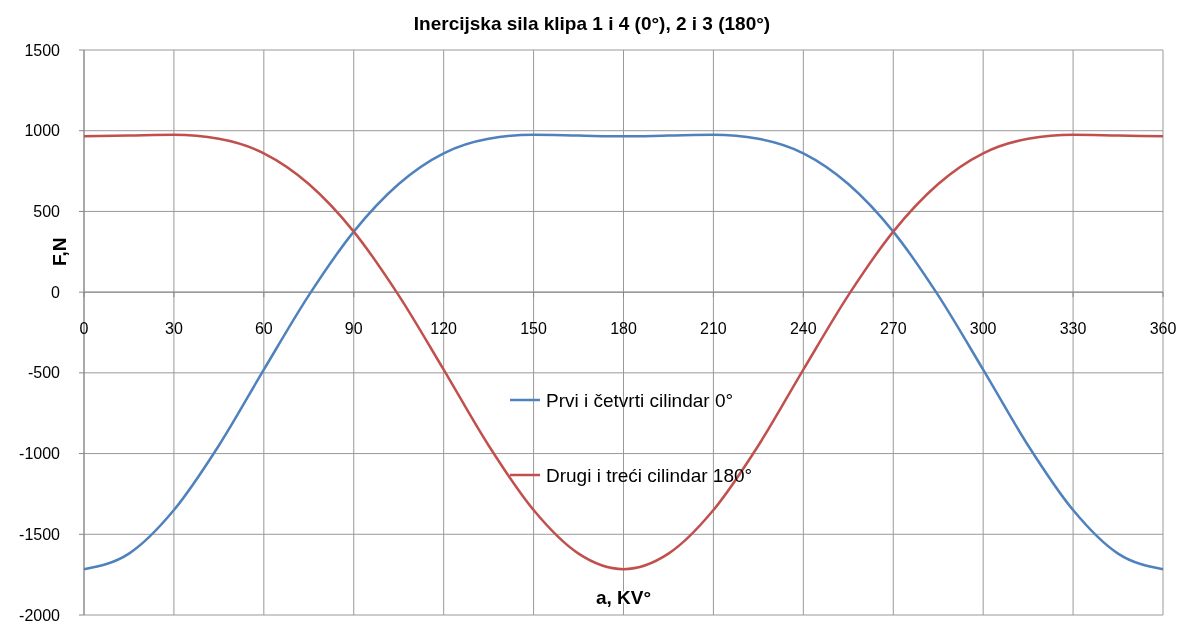  What do you see at coordinates (40, 534) in the screenshot?
I see `y-tick-label: -1500` at bounding box center [40, 534].